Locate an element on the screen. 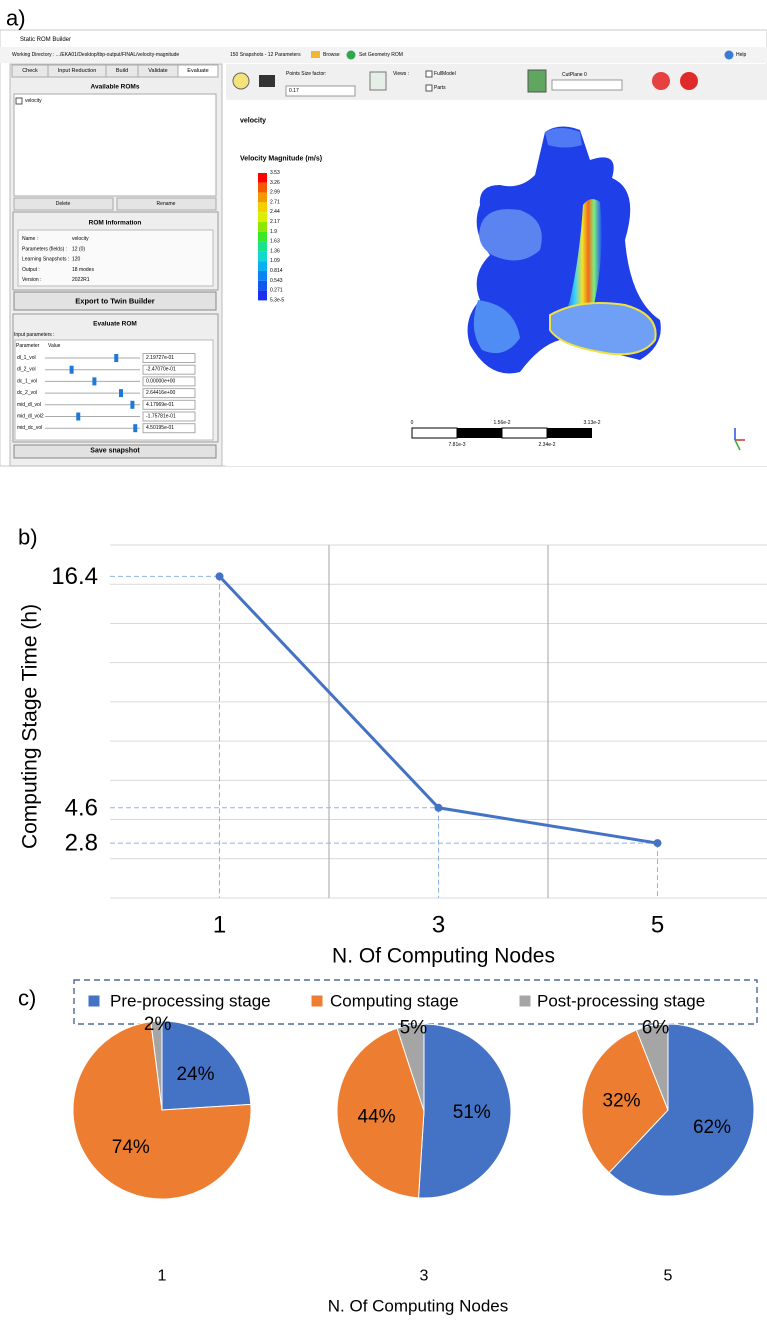 The image size is (767, 1322). scale-label: 0 is located at coordinates (412, 423).